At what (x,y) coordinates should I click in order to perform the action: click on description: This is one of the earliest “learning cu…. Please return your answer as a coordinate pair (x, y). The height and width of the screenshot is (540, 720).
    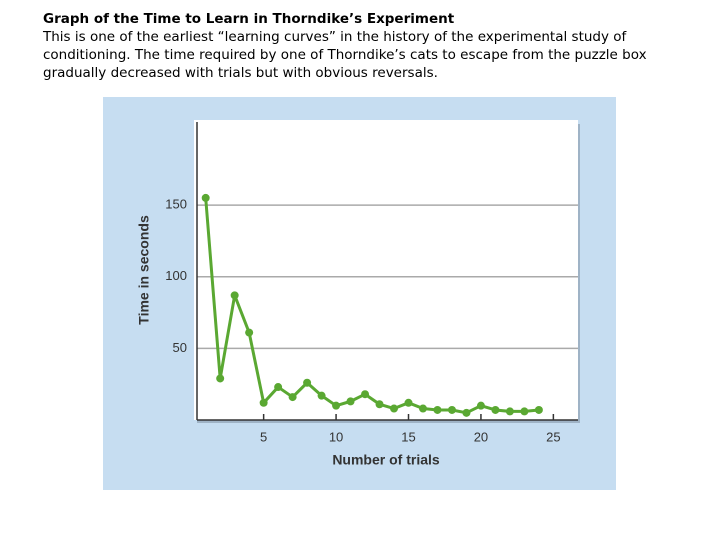
    Looking at the image, I should click on (345, 55).